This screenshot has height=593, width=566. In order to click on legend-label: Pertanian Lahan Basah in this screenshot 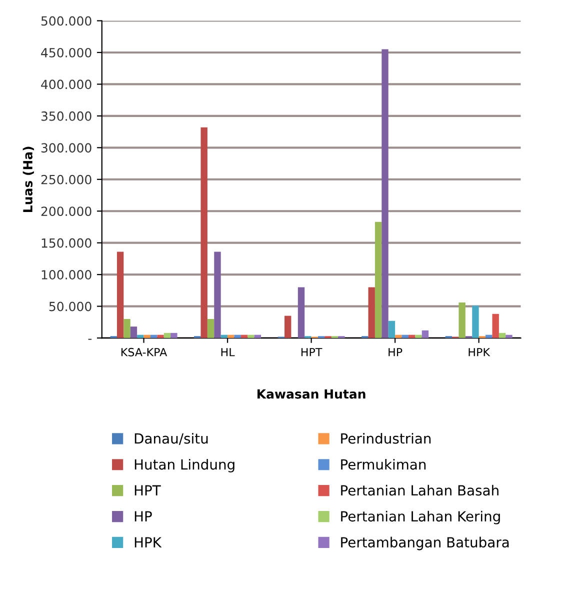, I will do `click(419, 490)`.